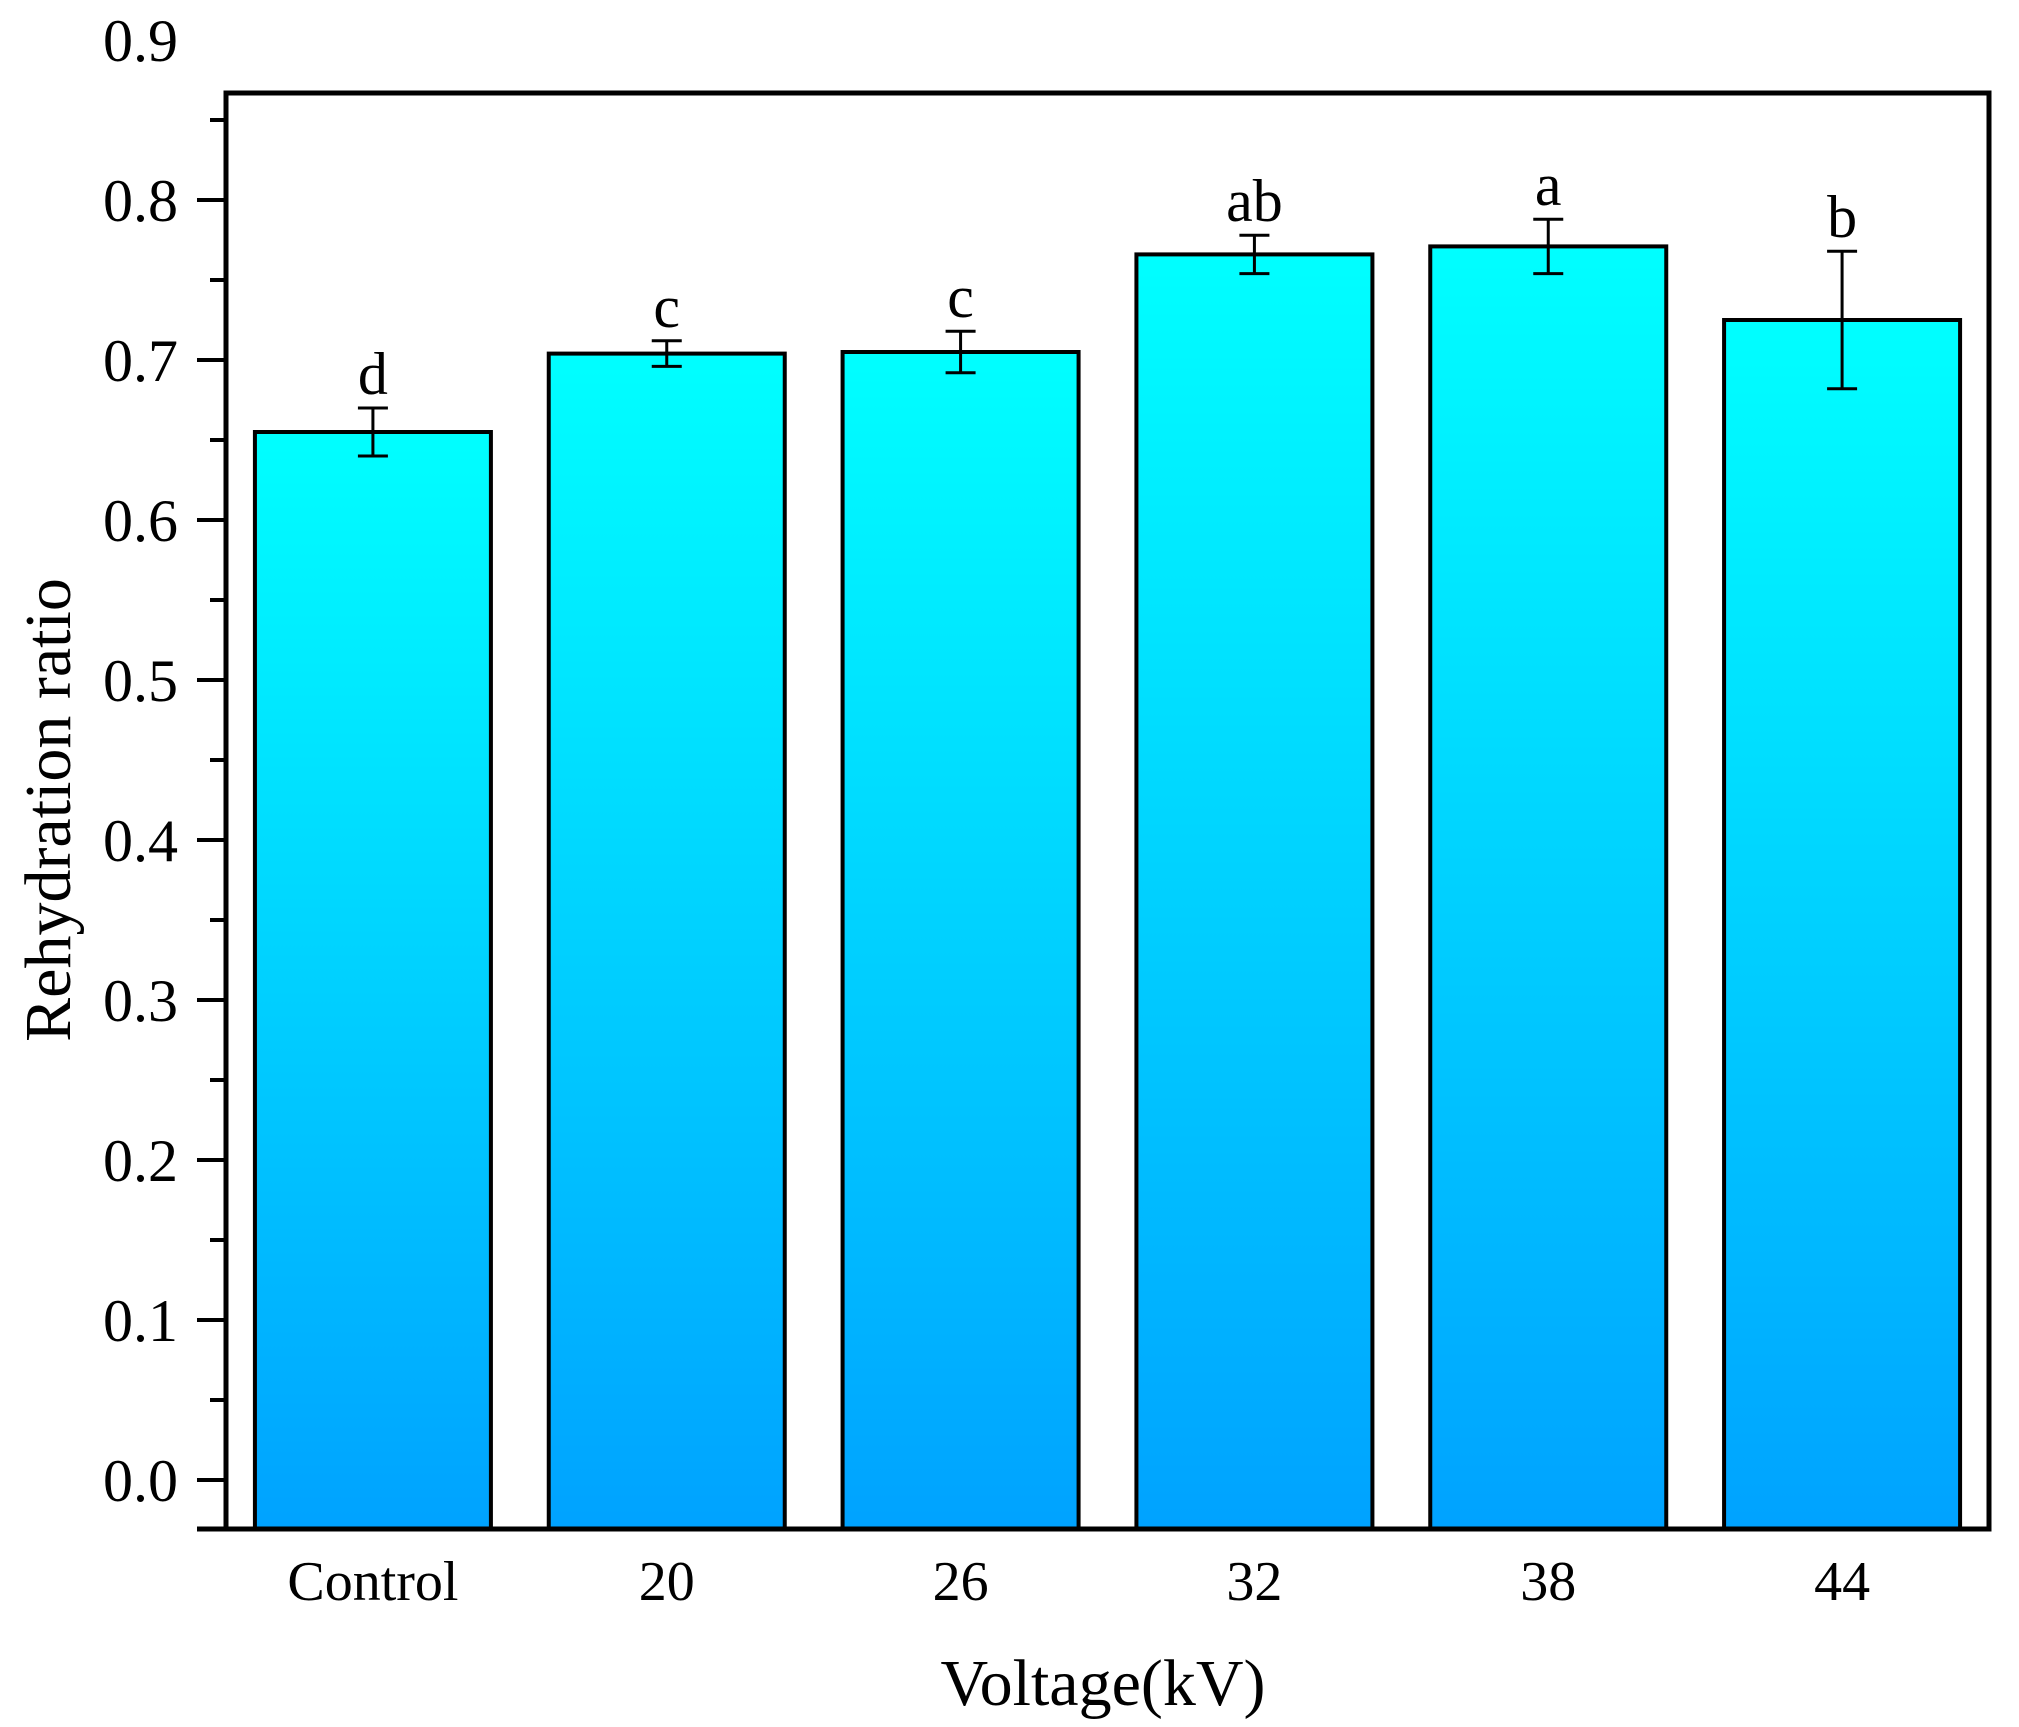 The image size is (2019, 1727). What do you see at coordinates (140, 521) in the screenshot?
I see `y-tick-label: 0.6` at bounding box center [140, 521].